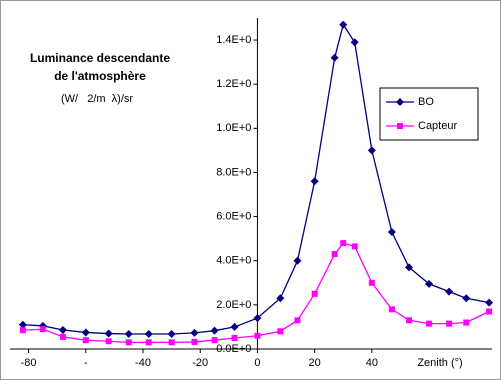 The width and height of the screenshot is (501, 380). What do you see at coordinates (86, 363) in the screenshot?
I see `x-tick-label: -` at bounding box center [86, 363].